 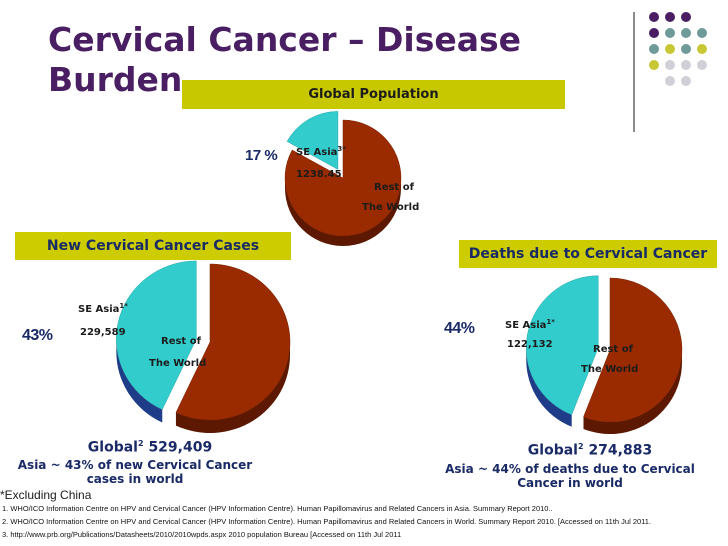 I want to click on banner-new-cases: New Cervical Cancer Cases, so click(x=153, y=246).